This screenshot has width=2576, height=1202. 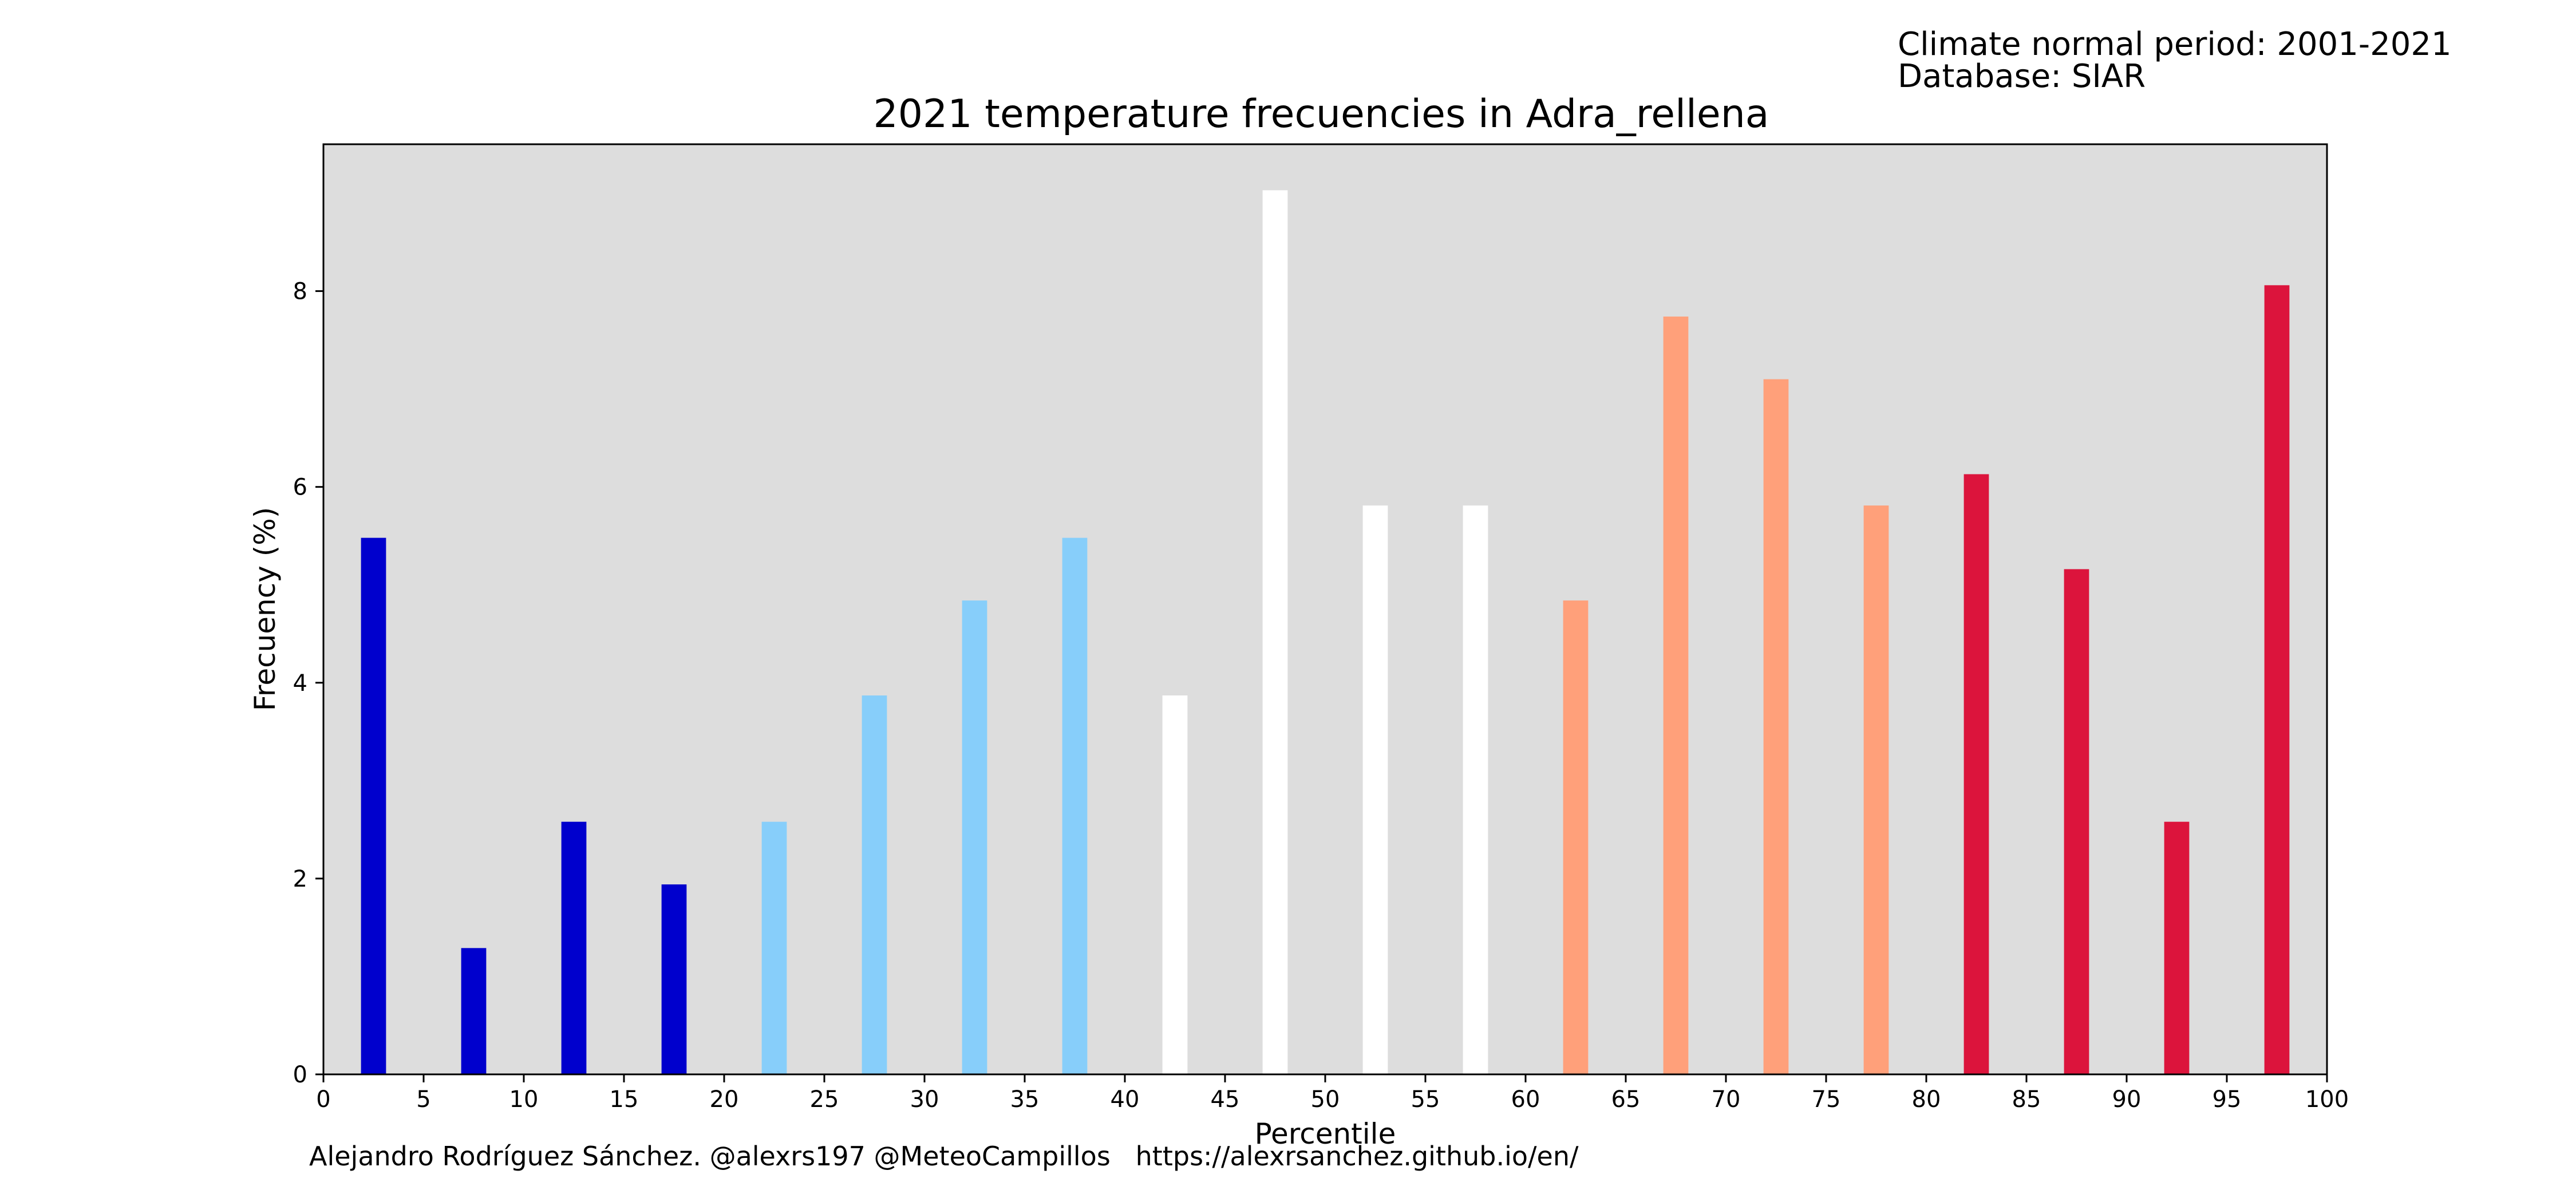 What do you see at coordinates (300, 879) in the screenshot?
I see `y-tick-label: 2` at bounding box center [300, 879].